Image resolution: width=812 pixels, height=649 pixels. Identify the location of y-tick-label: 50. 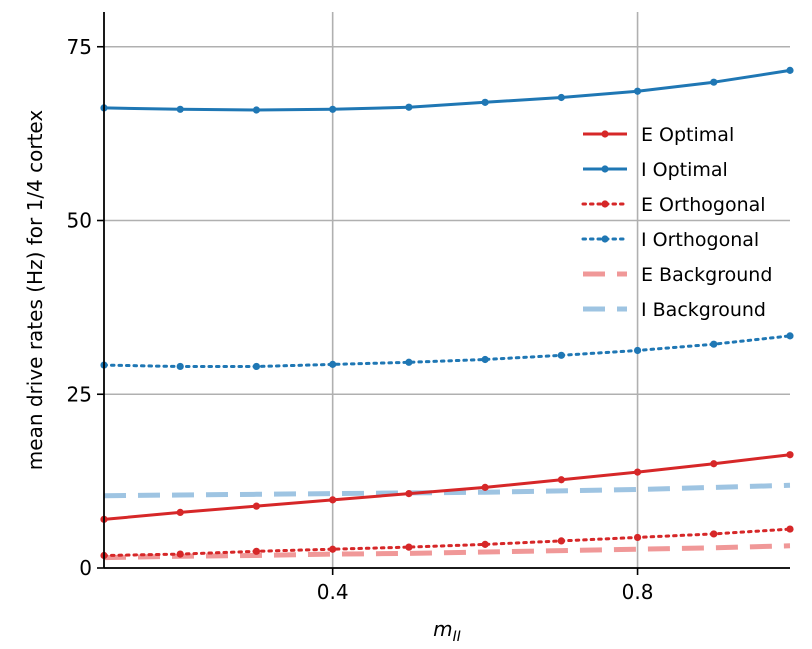
(79, 221).